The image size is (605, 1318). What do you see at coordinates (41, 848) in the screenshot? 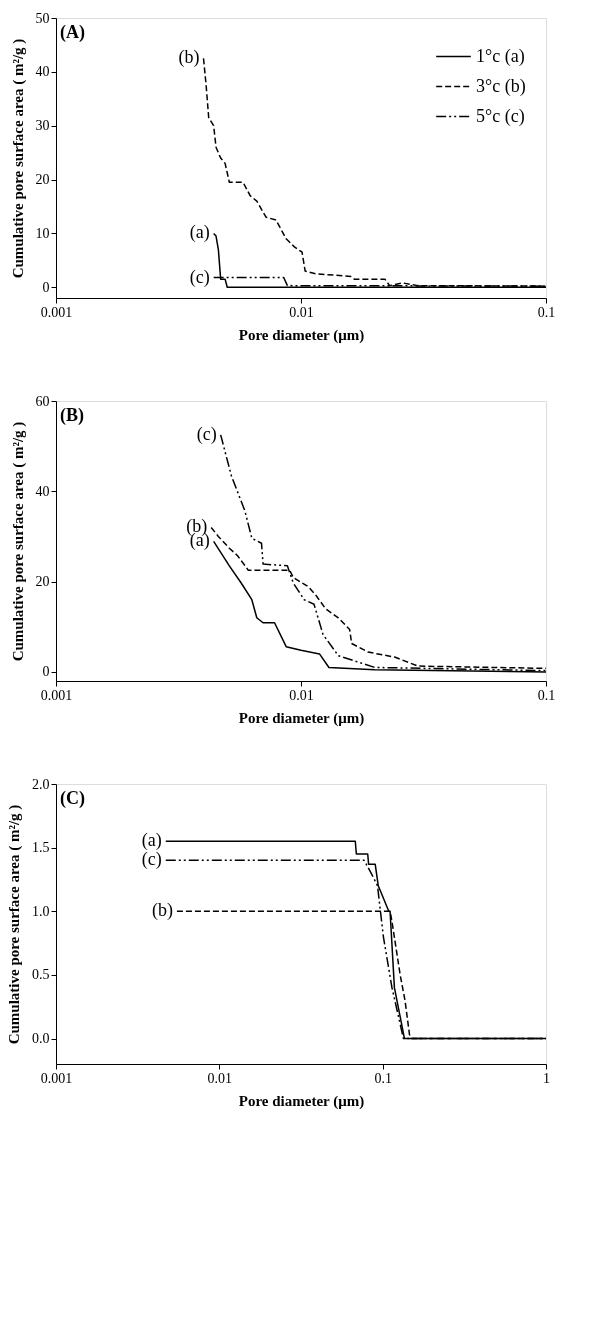
I see `y-tick-label: 1.5` at bounding box center [41, 848].